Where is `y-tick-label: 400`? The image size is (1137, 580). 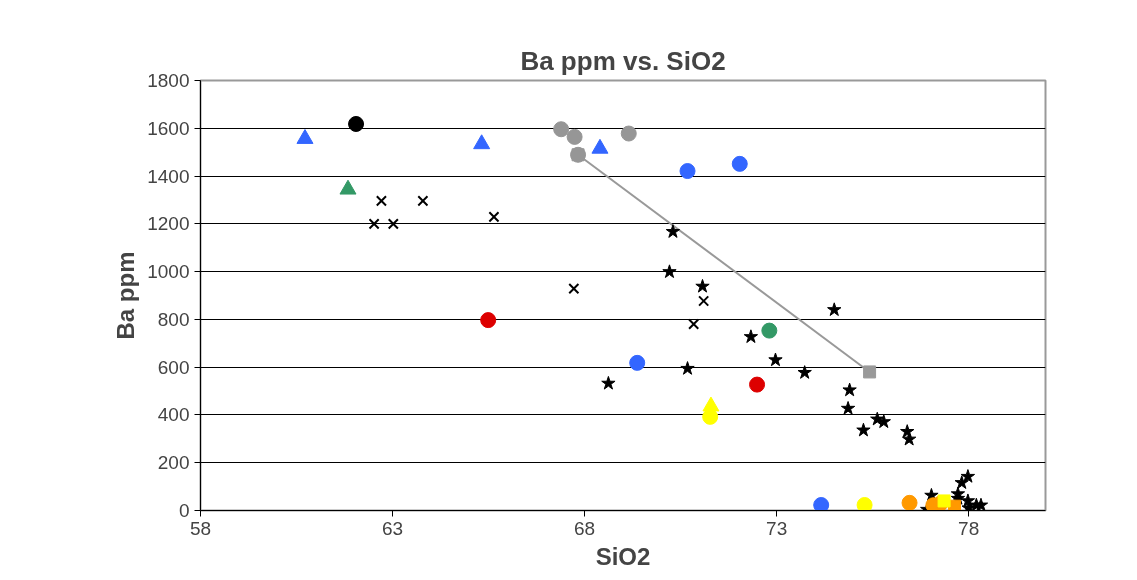 y-tick-label: 400 is located at coordinates (173, 415).